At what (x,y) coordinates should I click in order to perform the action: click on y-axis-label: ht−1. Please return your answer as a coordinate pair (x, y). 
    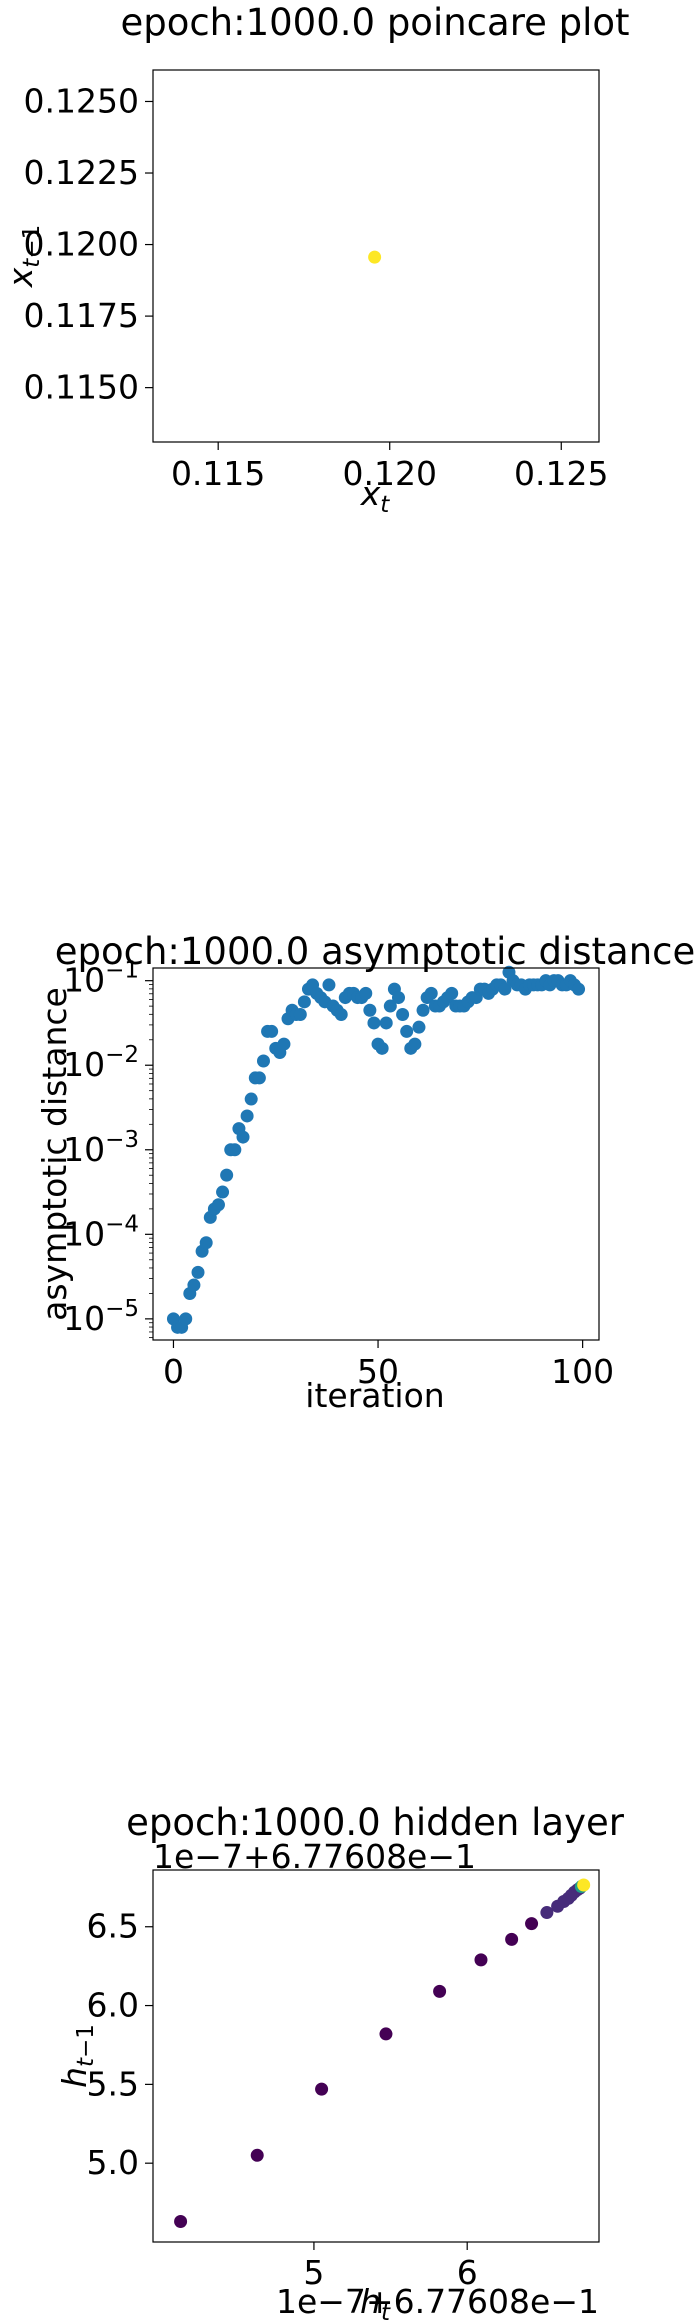
    Looking at the image, I should click on (77, 2056).